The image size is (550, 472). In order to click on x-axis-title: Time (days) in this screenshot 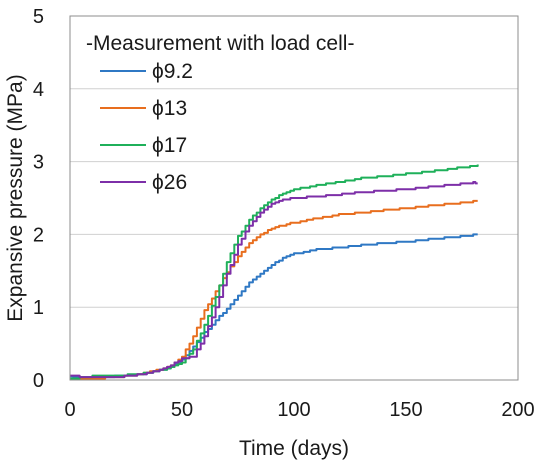, I will do `click(294, 448)`.